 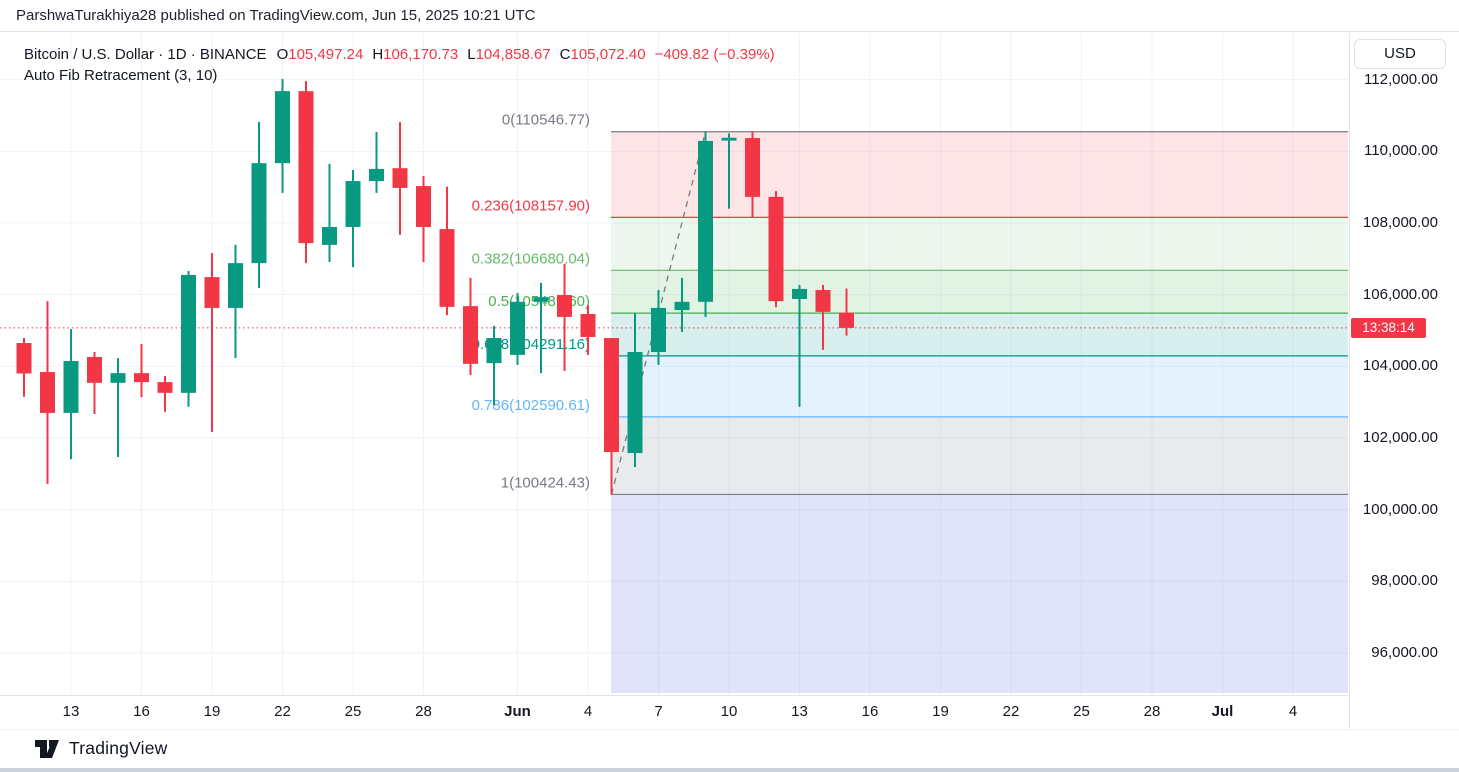 What do you see at coordinates (674, 712) in the screenshot?
I see `time-axis: 13 16 19 22 25 28 Jun 4 7 10 13 16 19 22 25 28 Jul 4` at bounding box center [674, 712].